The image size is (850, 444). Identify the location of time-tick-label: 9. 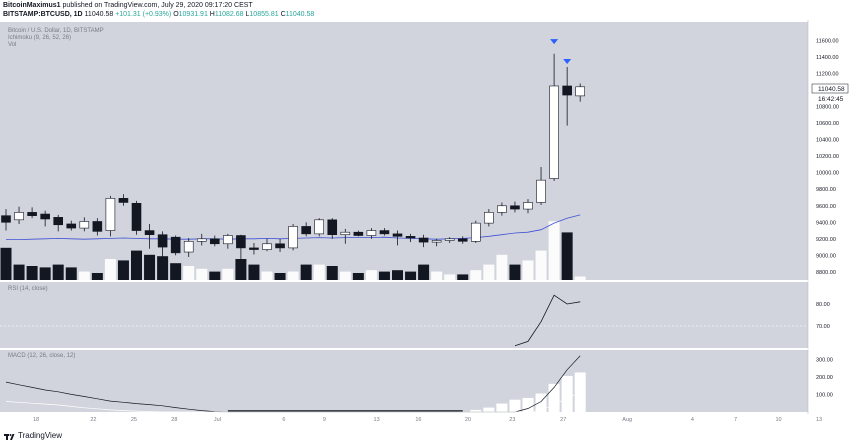
(324, 420).